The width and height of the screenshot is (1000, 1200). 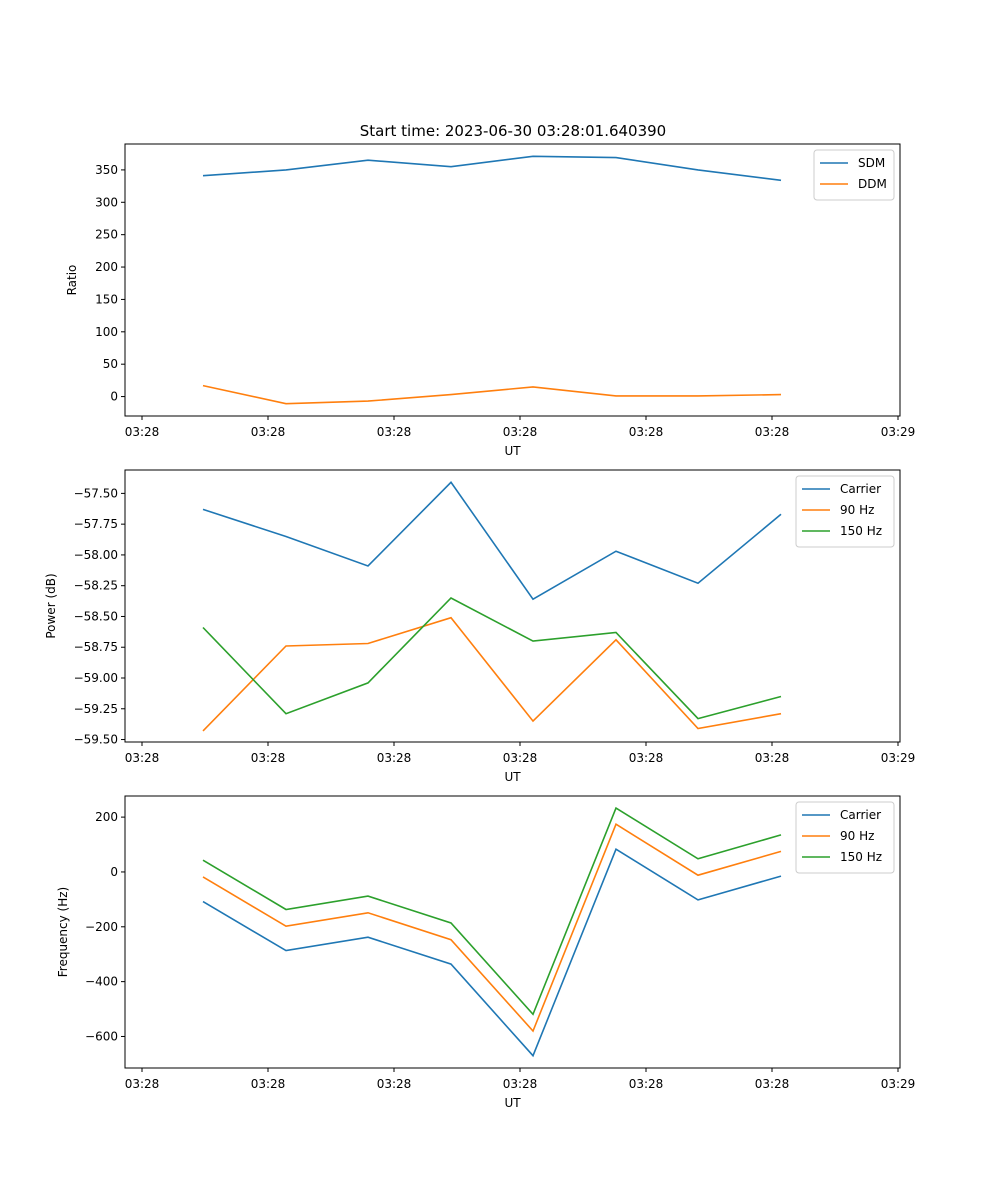 What do you see at coordinates (72, 280) in the screenshot?
I see `y-axis-label: Ratio` at bounding box center [72, 280].